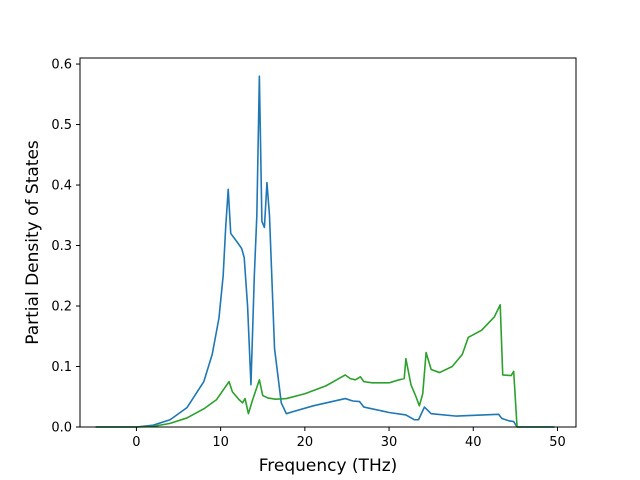  Describe the element at coordinates (61, 428) in the screenshot. I see `y-tick-label: 0.0` at that location.